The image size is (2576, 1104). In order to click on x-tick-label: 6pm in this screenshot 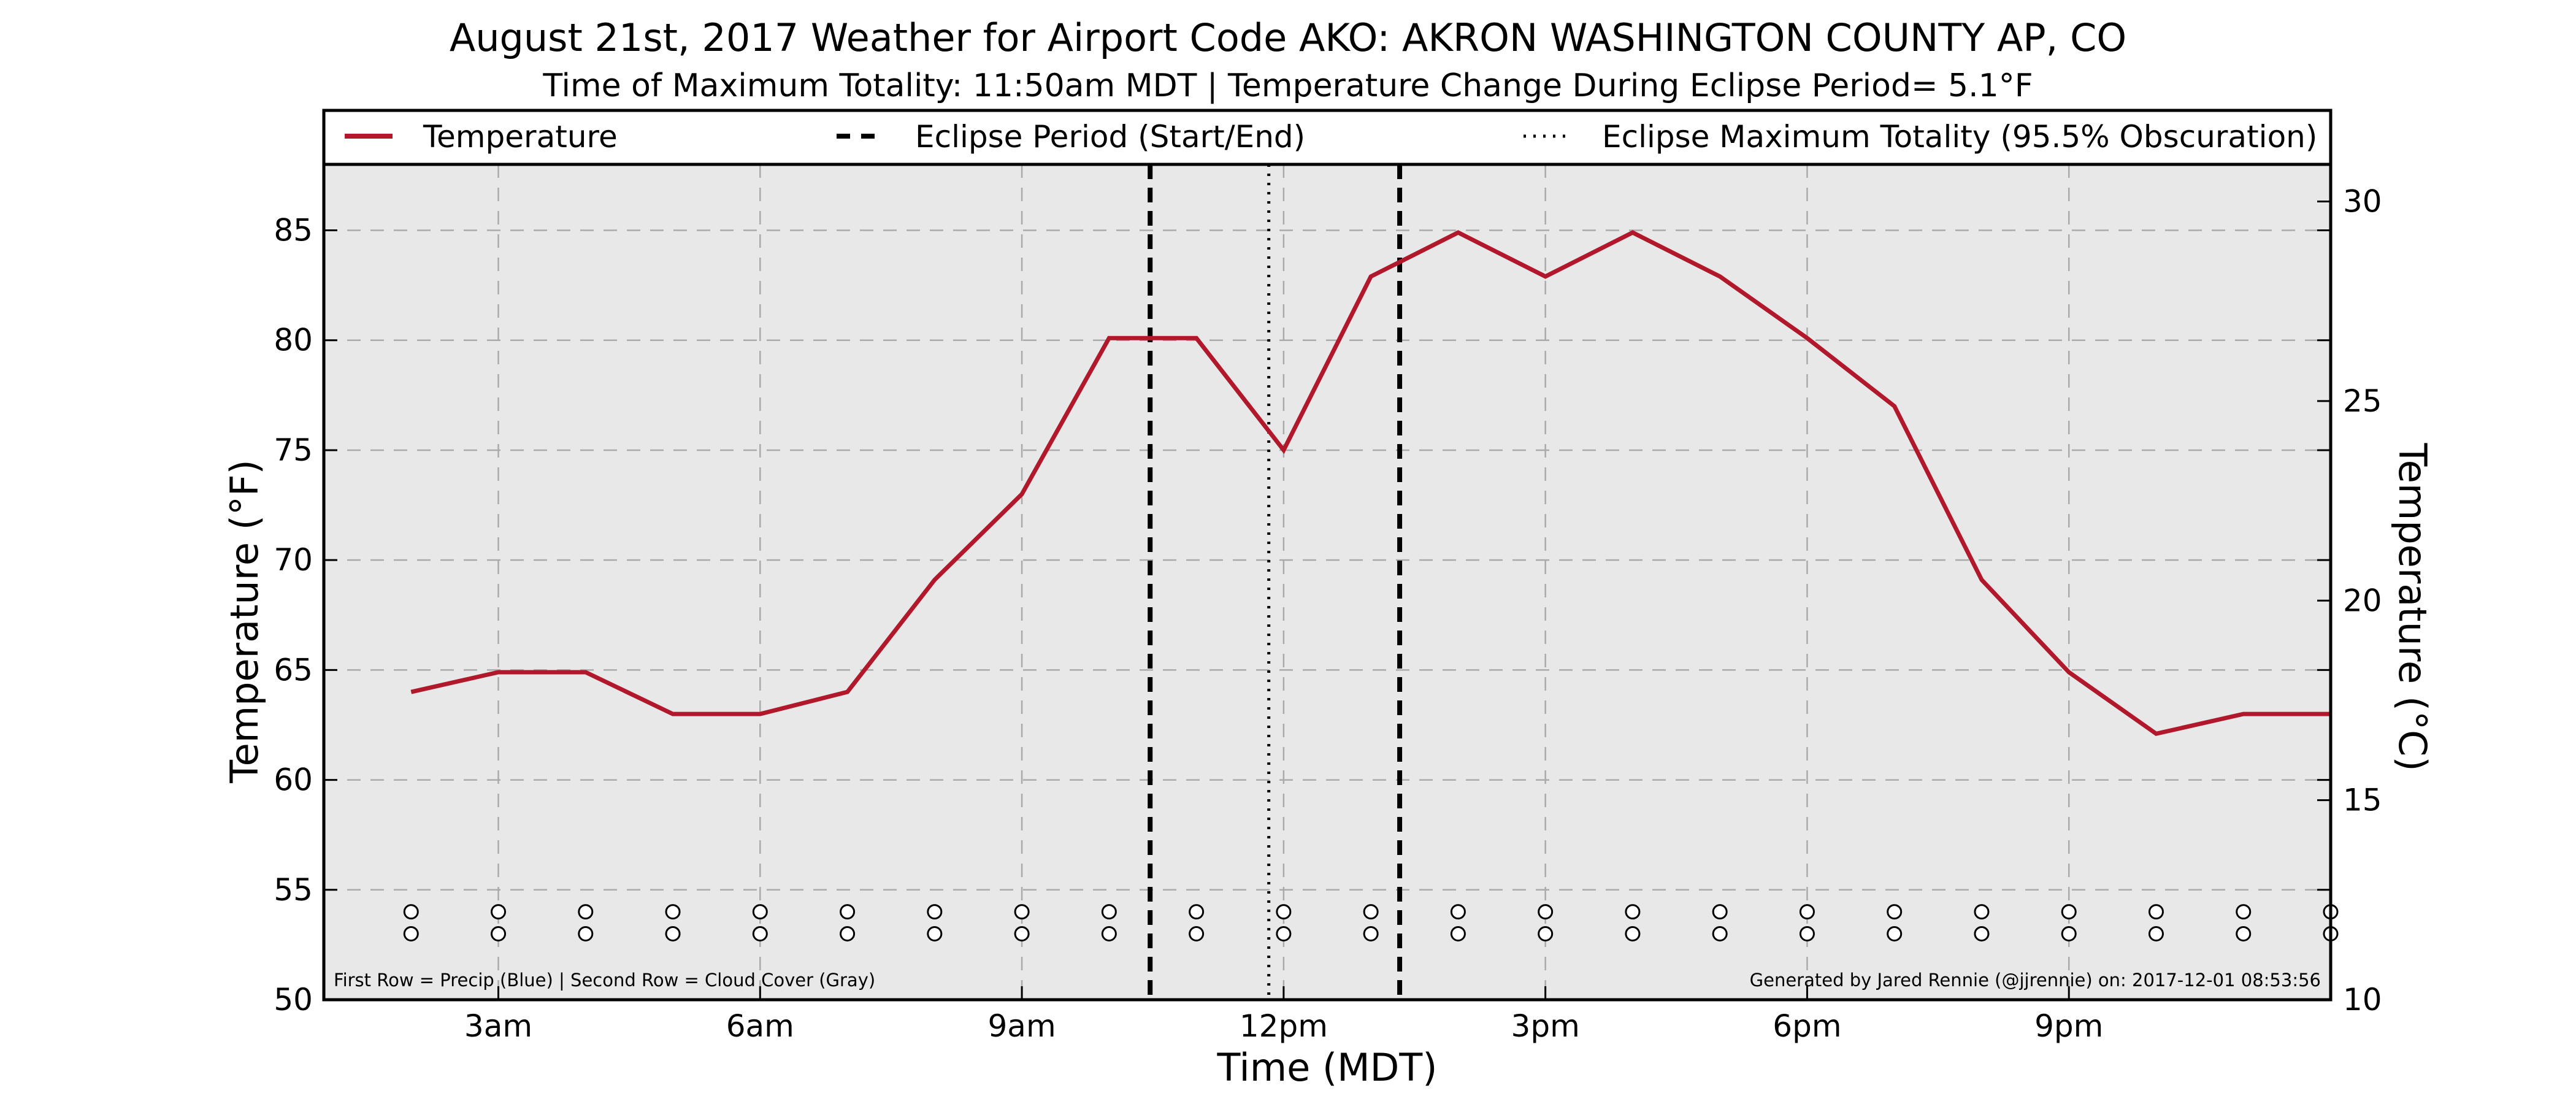, I will do `click(1807, 1026)`.